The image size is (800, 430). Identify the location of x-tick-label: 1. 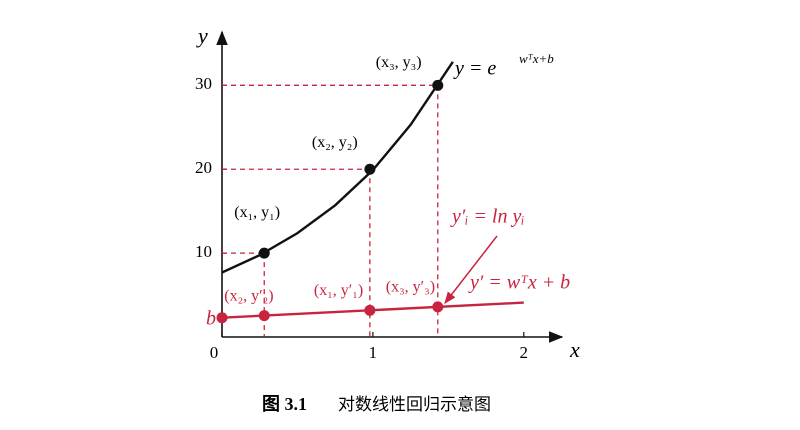
(373, 352).